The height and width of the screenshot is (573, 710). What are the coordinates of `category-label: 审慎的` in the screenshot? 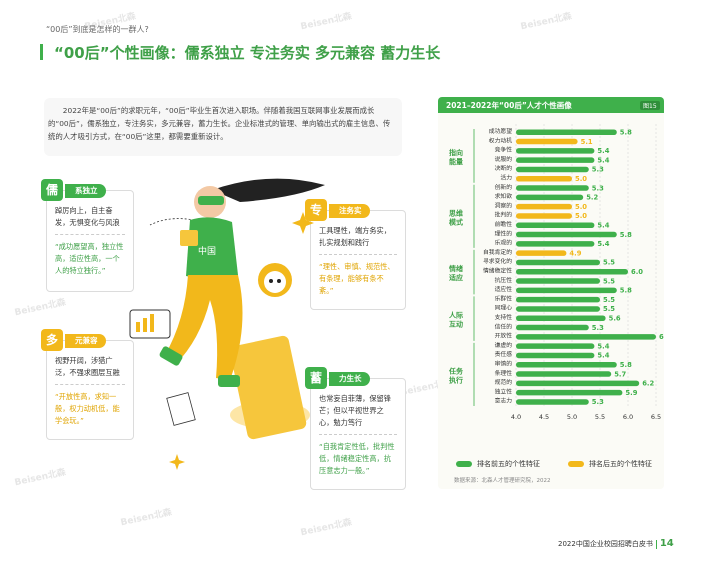 It's located at (504, 364).